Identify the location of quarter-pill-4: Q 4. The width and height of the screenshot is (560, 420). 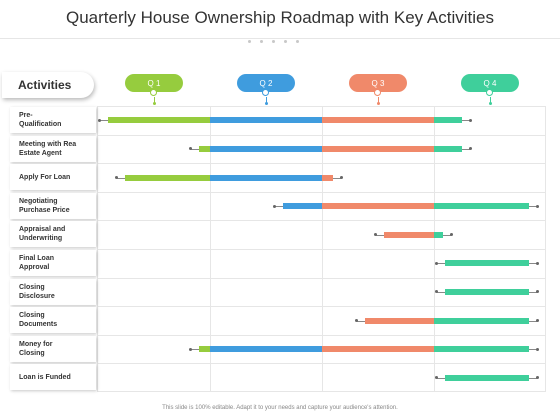
(490, 83).